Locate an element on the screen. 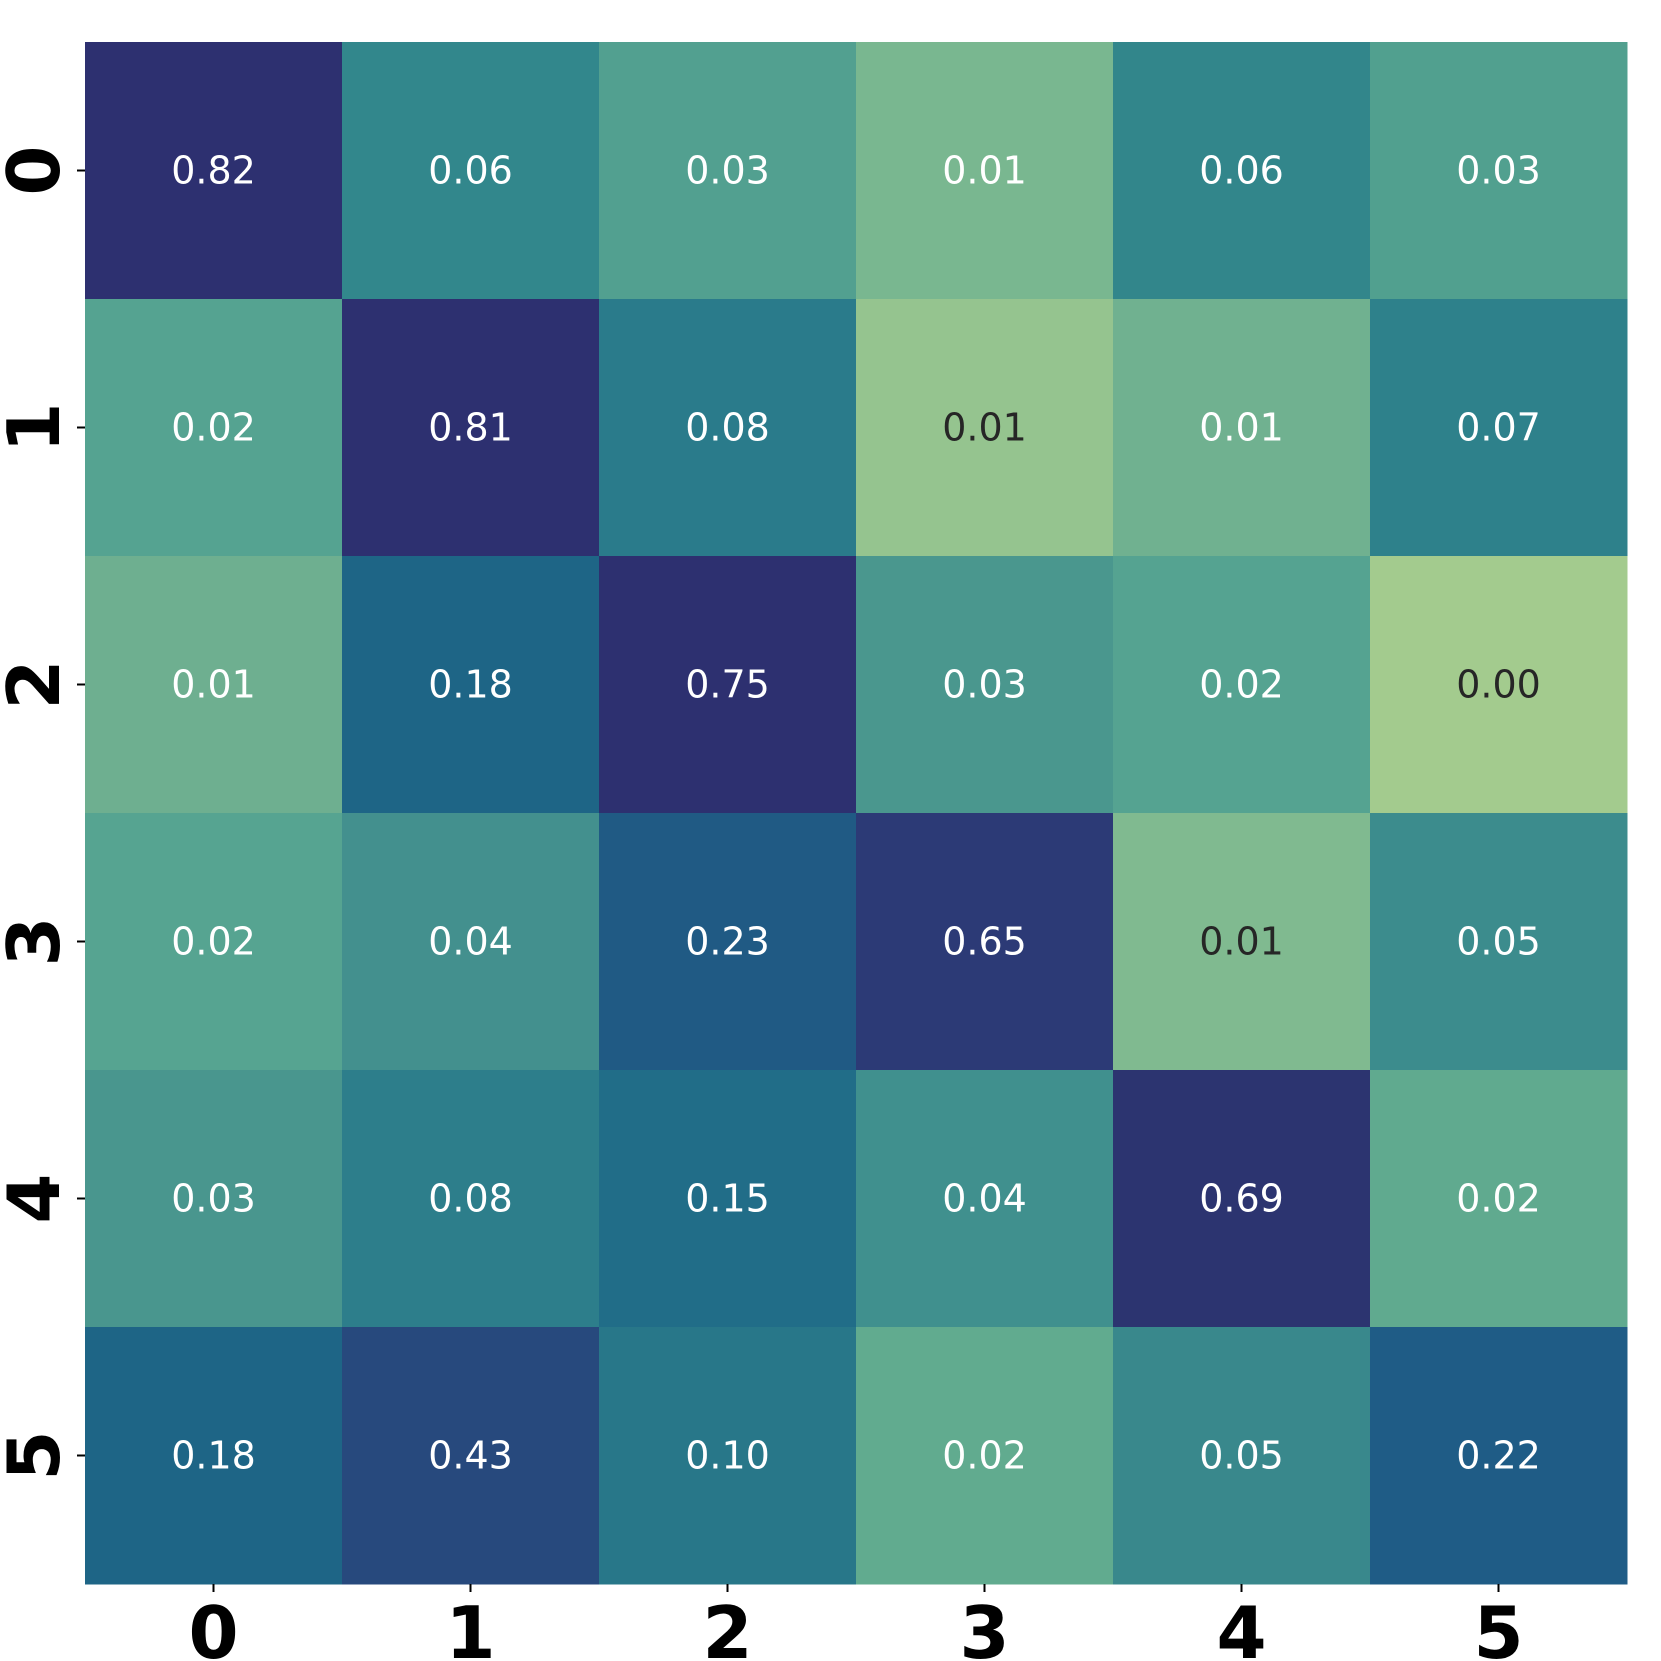 This screenshot has height=1661, width=1661. cell-value-label-3-1: 0.04 is located at coordinates (470, 942).